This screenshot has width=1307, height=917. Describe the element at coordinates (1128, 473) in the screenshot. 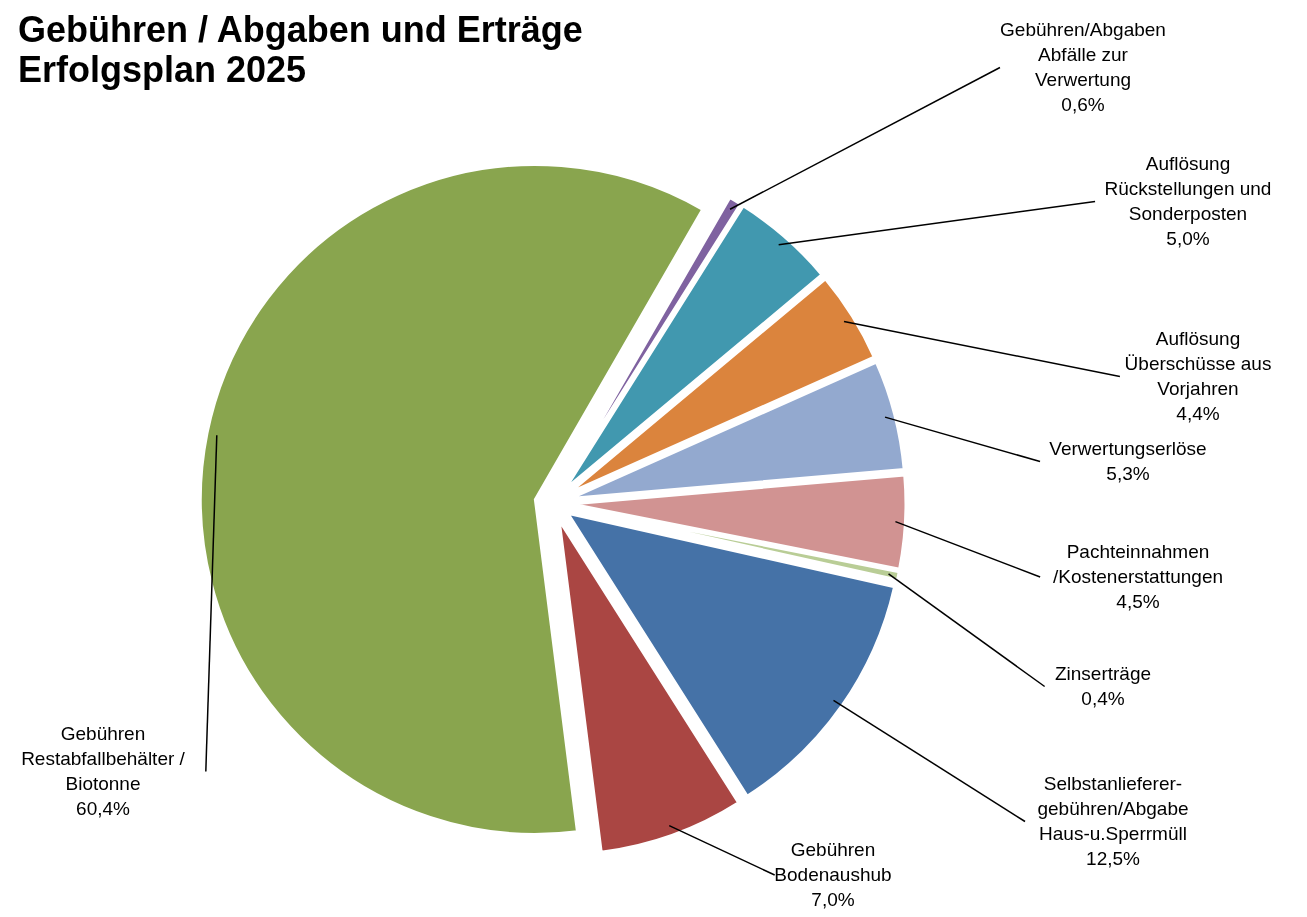

I see `data-label: 5,3%` at that location.